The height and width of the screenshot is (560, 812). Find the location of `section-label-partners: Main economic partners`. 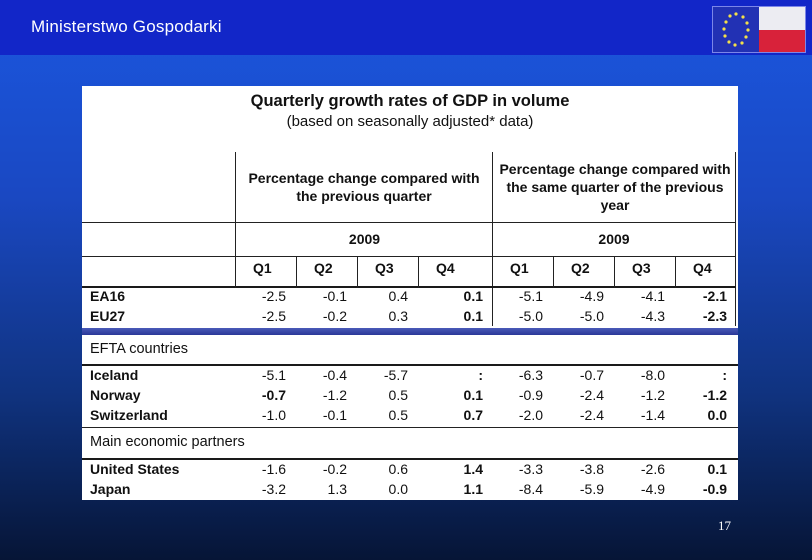

section-label-partners: Main economic partners is located at coordinates (167, 442).